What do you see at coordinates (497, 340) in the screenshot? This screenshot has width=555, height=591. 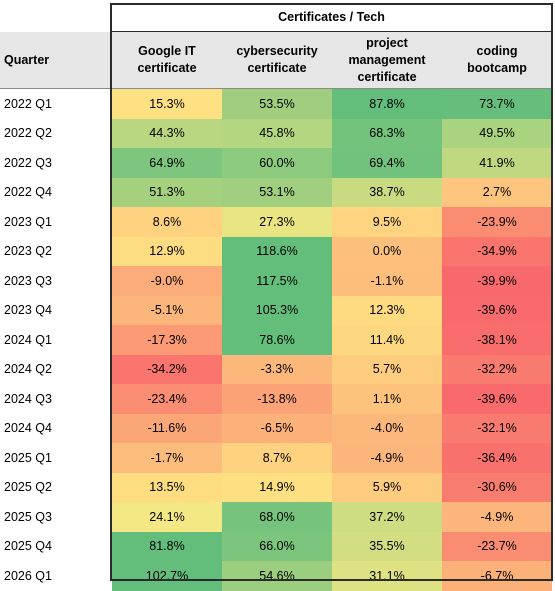 I see `heatmap-cell: -38.1%` at bounding box center [497, 340].